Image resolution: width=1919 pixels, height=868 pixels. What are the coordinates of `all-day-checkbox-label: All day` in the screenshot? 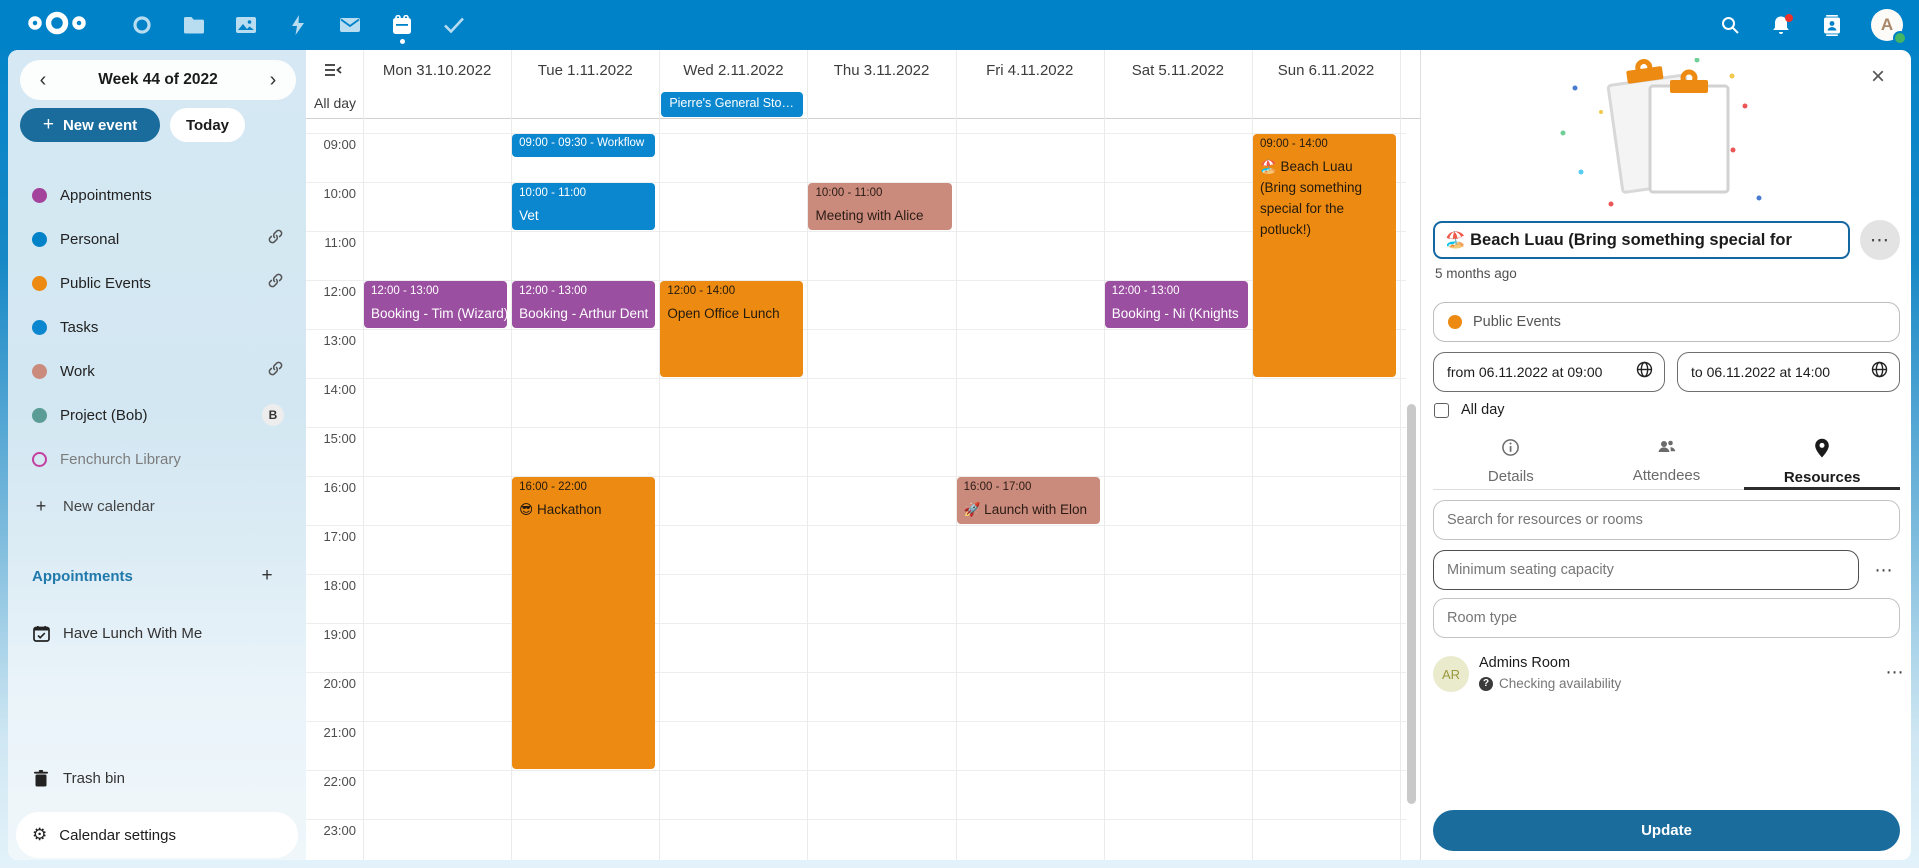 It's located at (1483, 410).